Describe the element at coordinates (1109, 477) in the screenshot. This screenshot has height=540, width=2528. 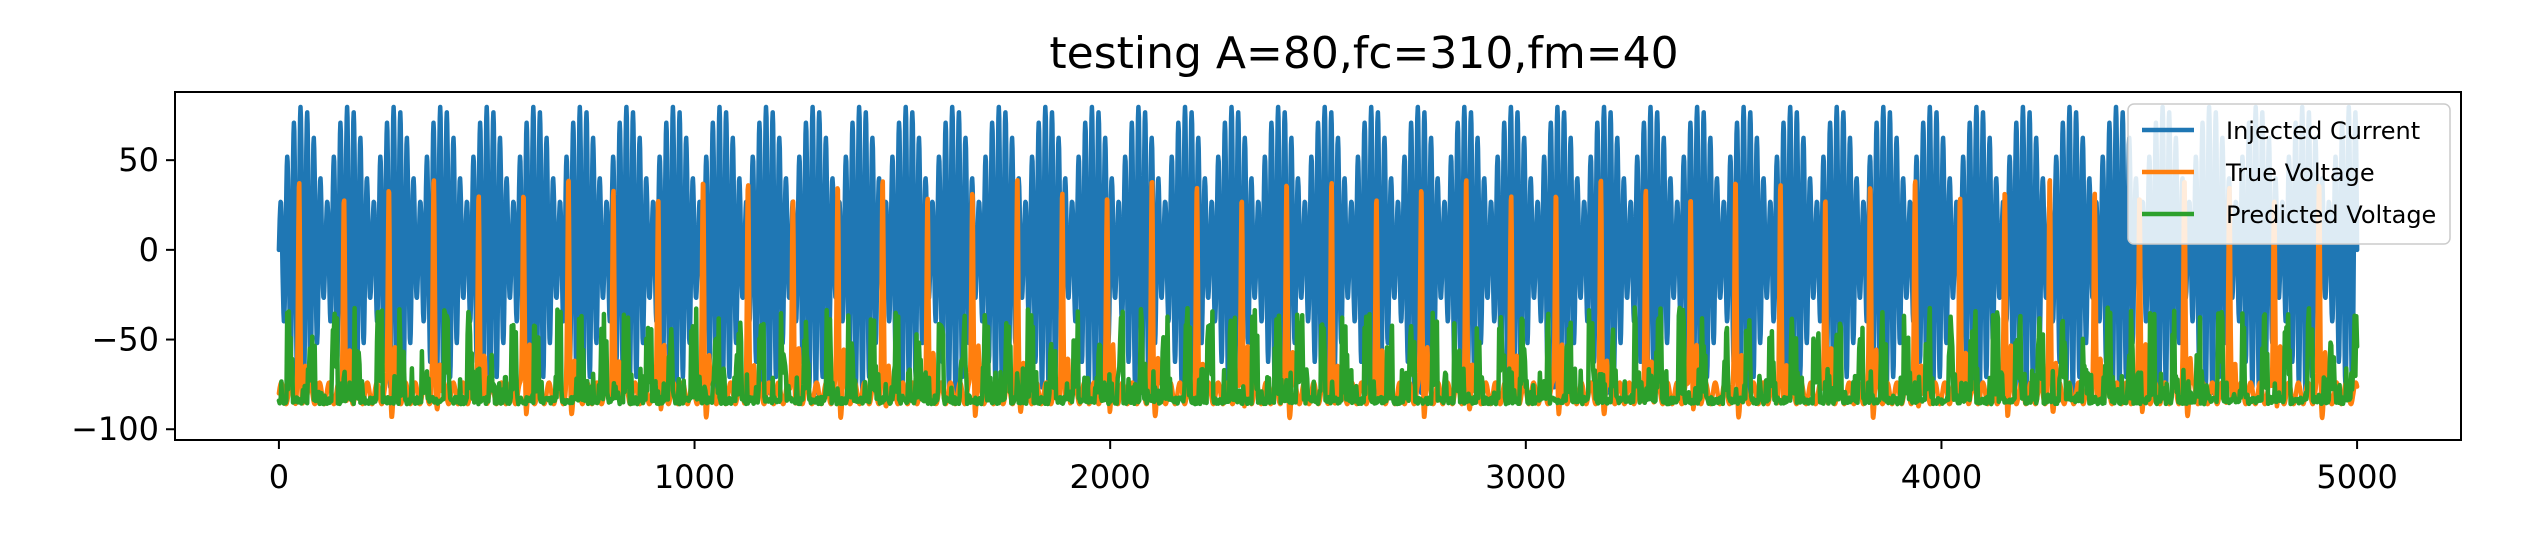
I see `x-tick-label: 2000` at that location.